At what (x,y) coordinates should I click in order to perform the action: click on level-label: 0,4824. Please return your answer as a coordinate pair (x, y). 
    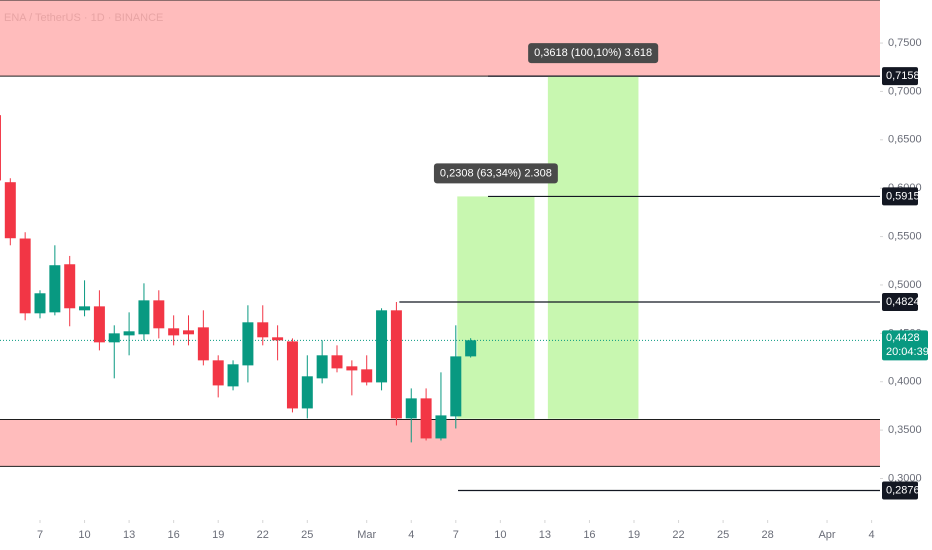
    Looking at the image, I should click on (903, 302).